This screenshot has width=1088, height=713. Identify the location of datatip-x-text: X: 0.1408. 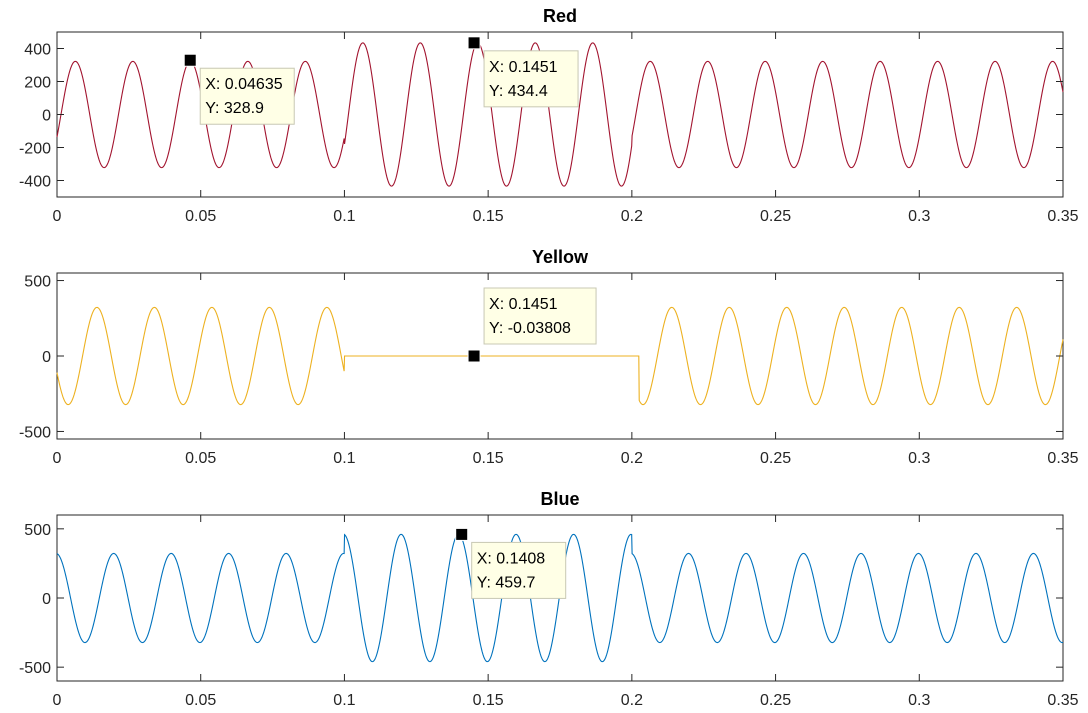
(511, 558).